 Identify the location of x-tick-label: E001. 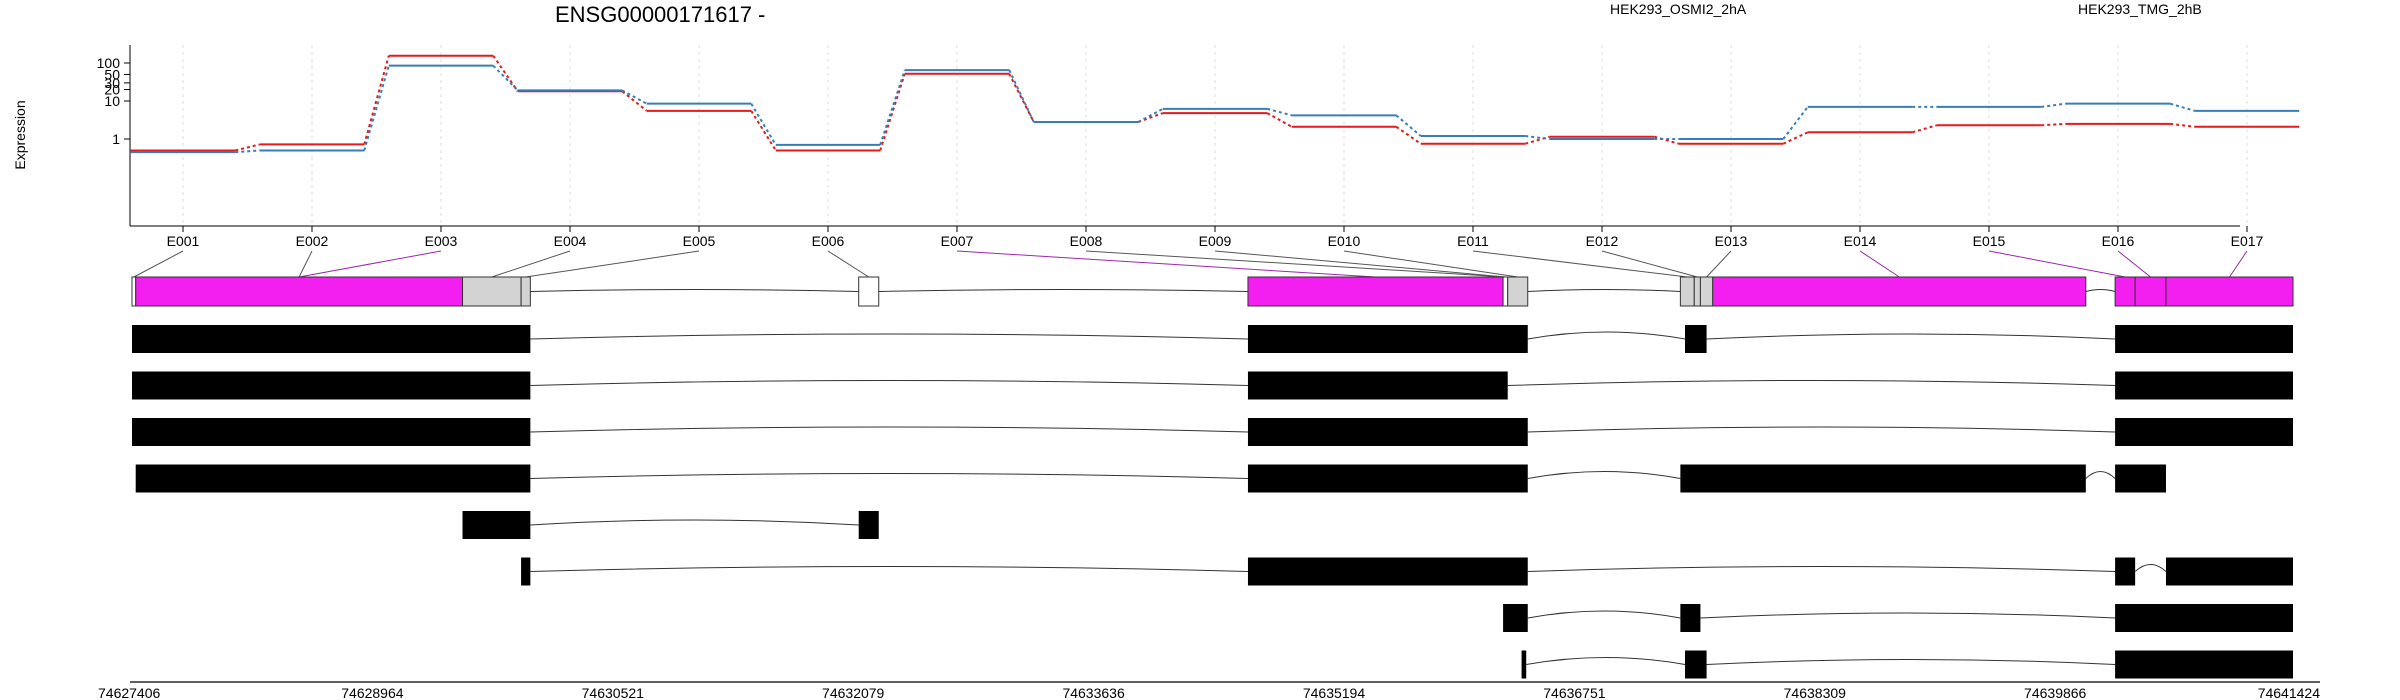
(183, 241).